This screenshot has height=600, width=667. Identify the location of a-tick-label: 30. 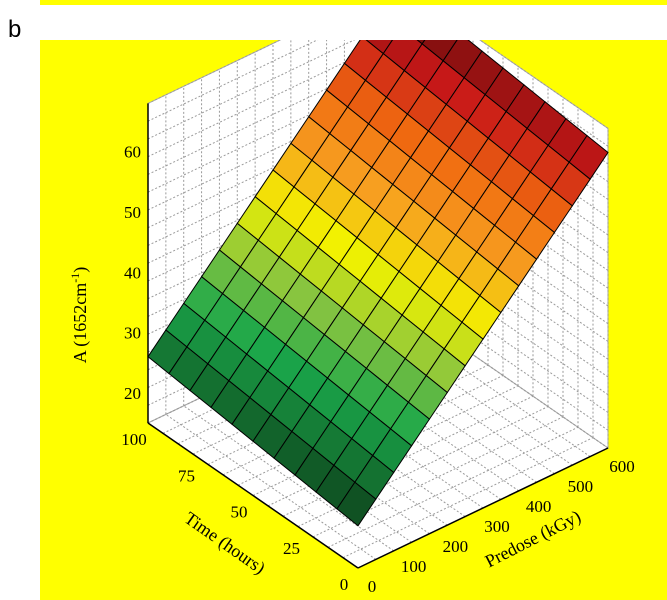
(132, 333).